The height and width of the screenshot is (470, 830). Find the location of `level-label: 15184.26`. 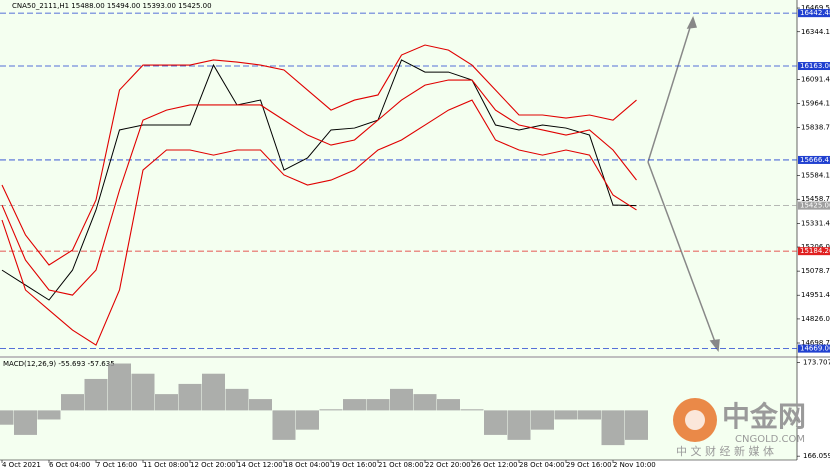

level-label: 15184.26 is located at coordinates (815, 251).